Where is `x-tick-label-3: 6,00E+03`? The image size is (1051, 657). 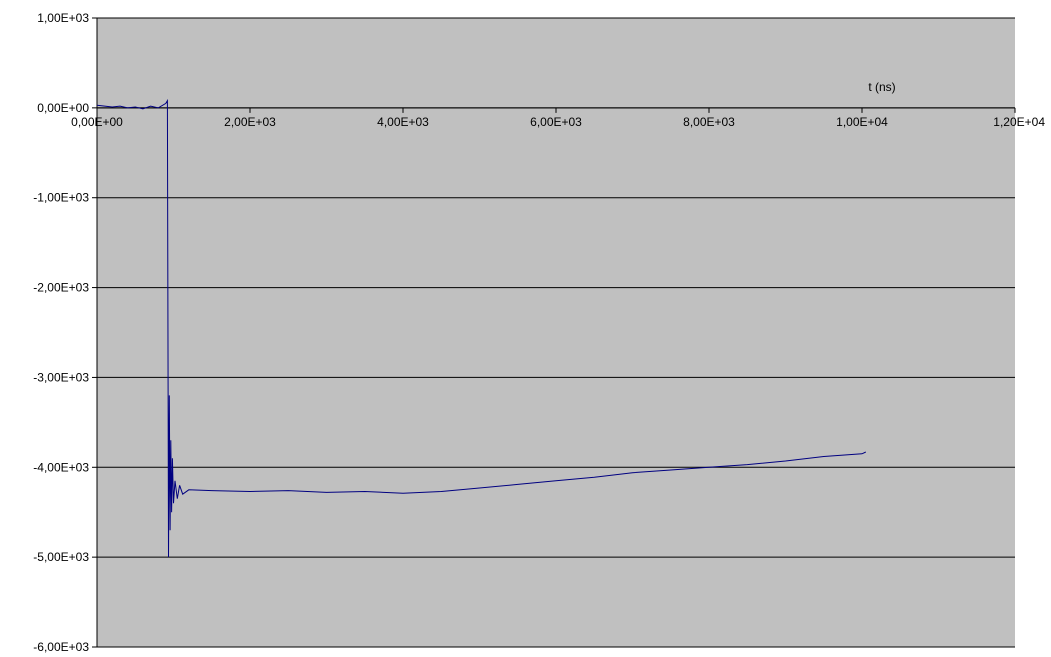
x-tick-label-3: 6,00E+03 is located at coordinates (556, 122).